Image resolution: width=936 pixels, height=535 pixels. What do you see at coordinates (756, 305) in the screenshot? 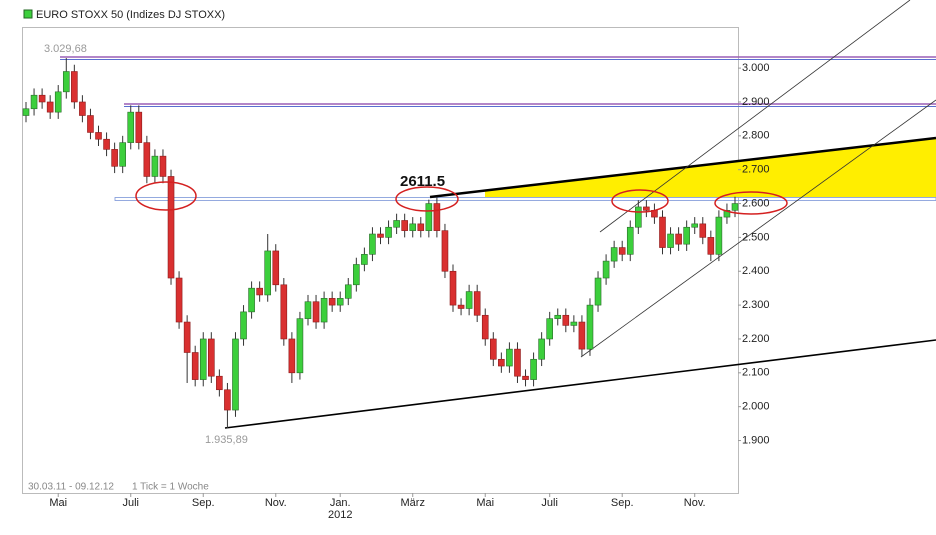
I see `y-tick-label: 2.300` at bounding box center [756, 305].